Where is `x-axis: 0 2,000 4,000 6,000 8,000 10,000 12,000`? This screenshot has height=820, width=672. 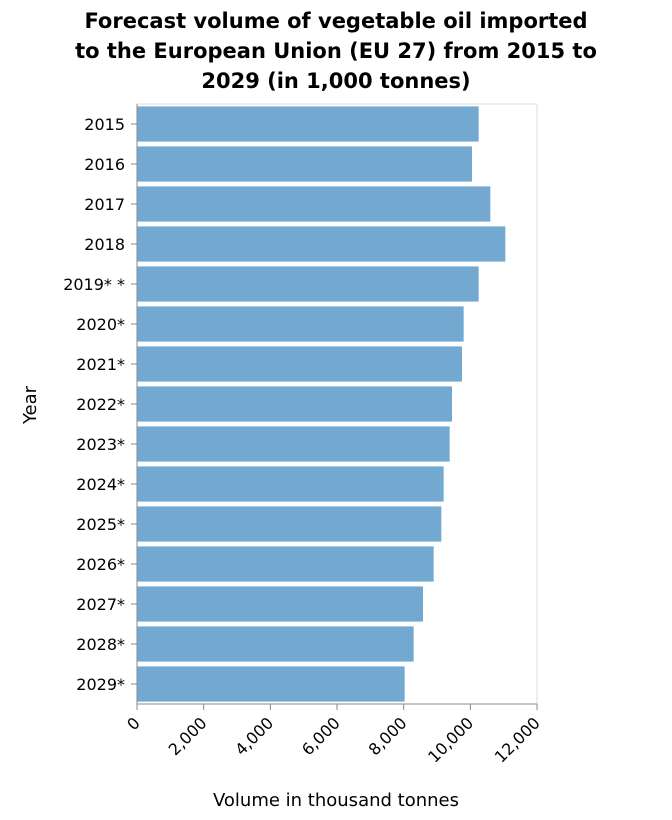 x-axis: 0 2,000 4,000 6,000 8,000 10,000 12,000 is located at coordinates (333, 734).